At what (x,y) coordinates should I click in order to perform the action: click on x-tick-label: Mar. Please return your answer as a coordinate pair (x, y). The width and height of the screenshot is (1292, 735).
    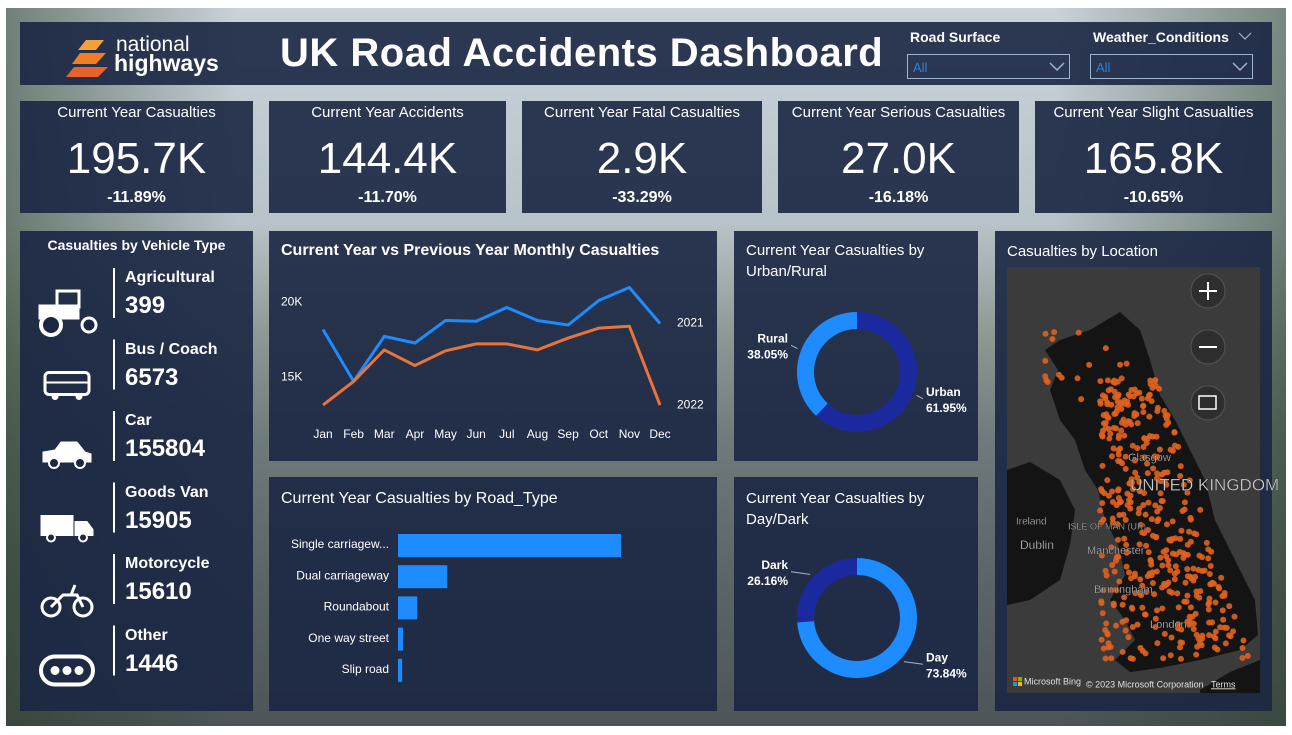
    Looking at the image, I should click on (384, 434).